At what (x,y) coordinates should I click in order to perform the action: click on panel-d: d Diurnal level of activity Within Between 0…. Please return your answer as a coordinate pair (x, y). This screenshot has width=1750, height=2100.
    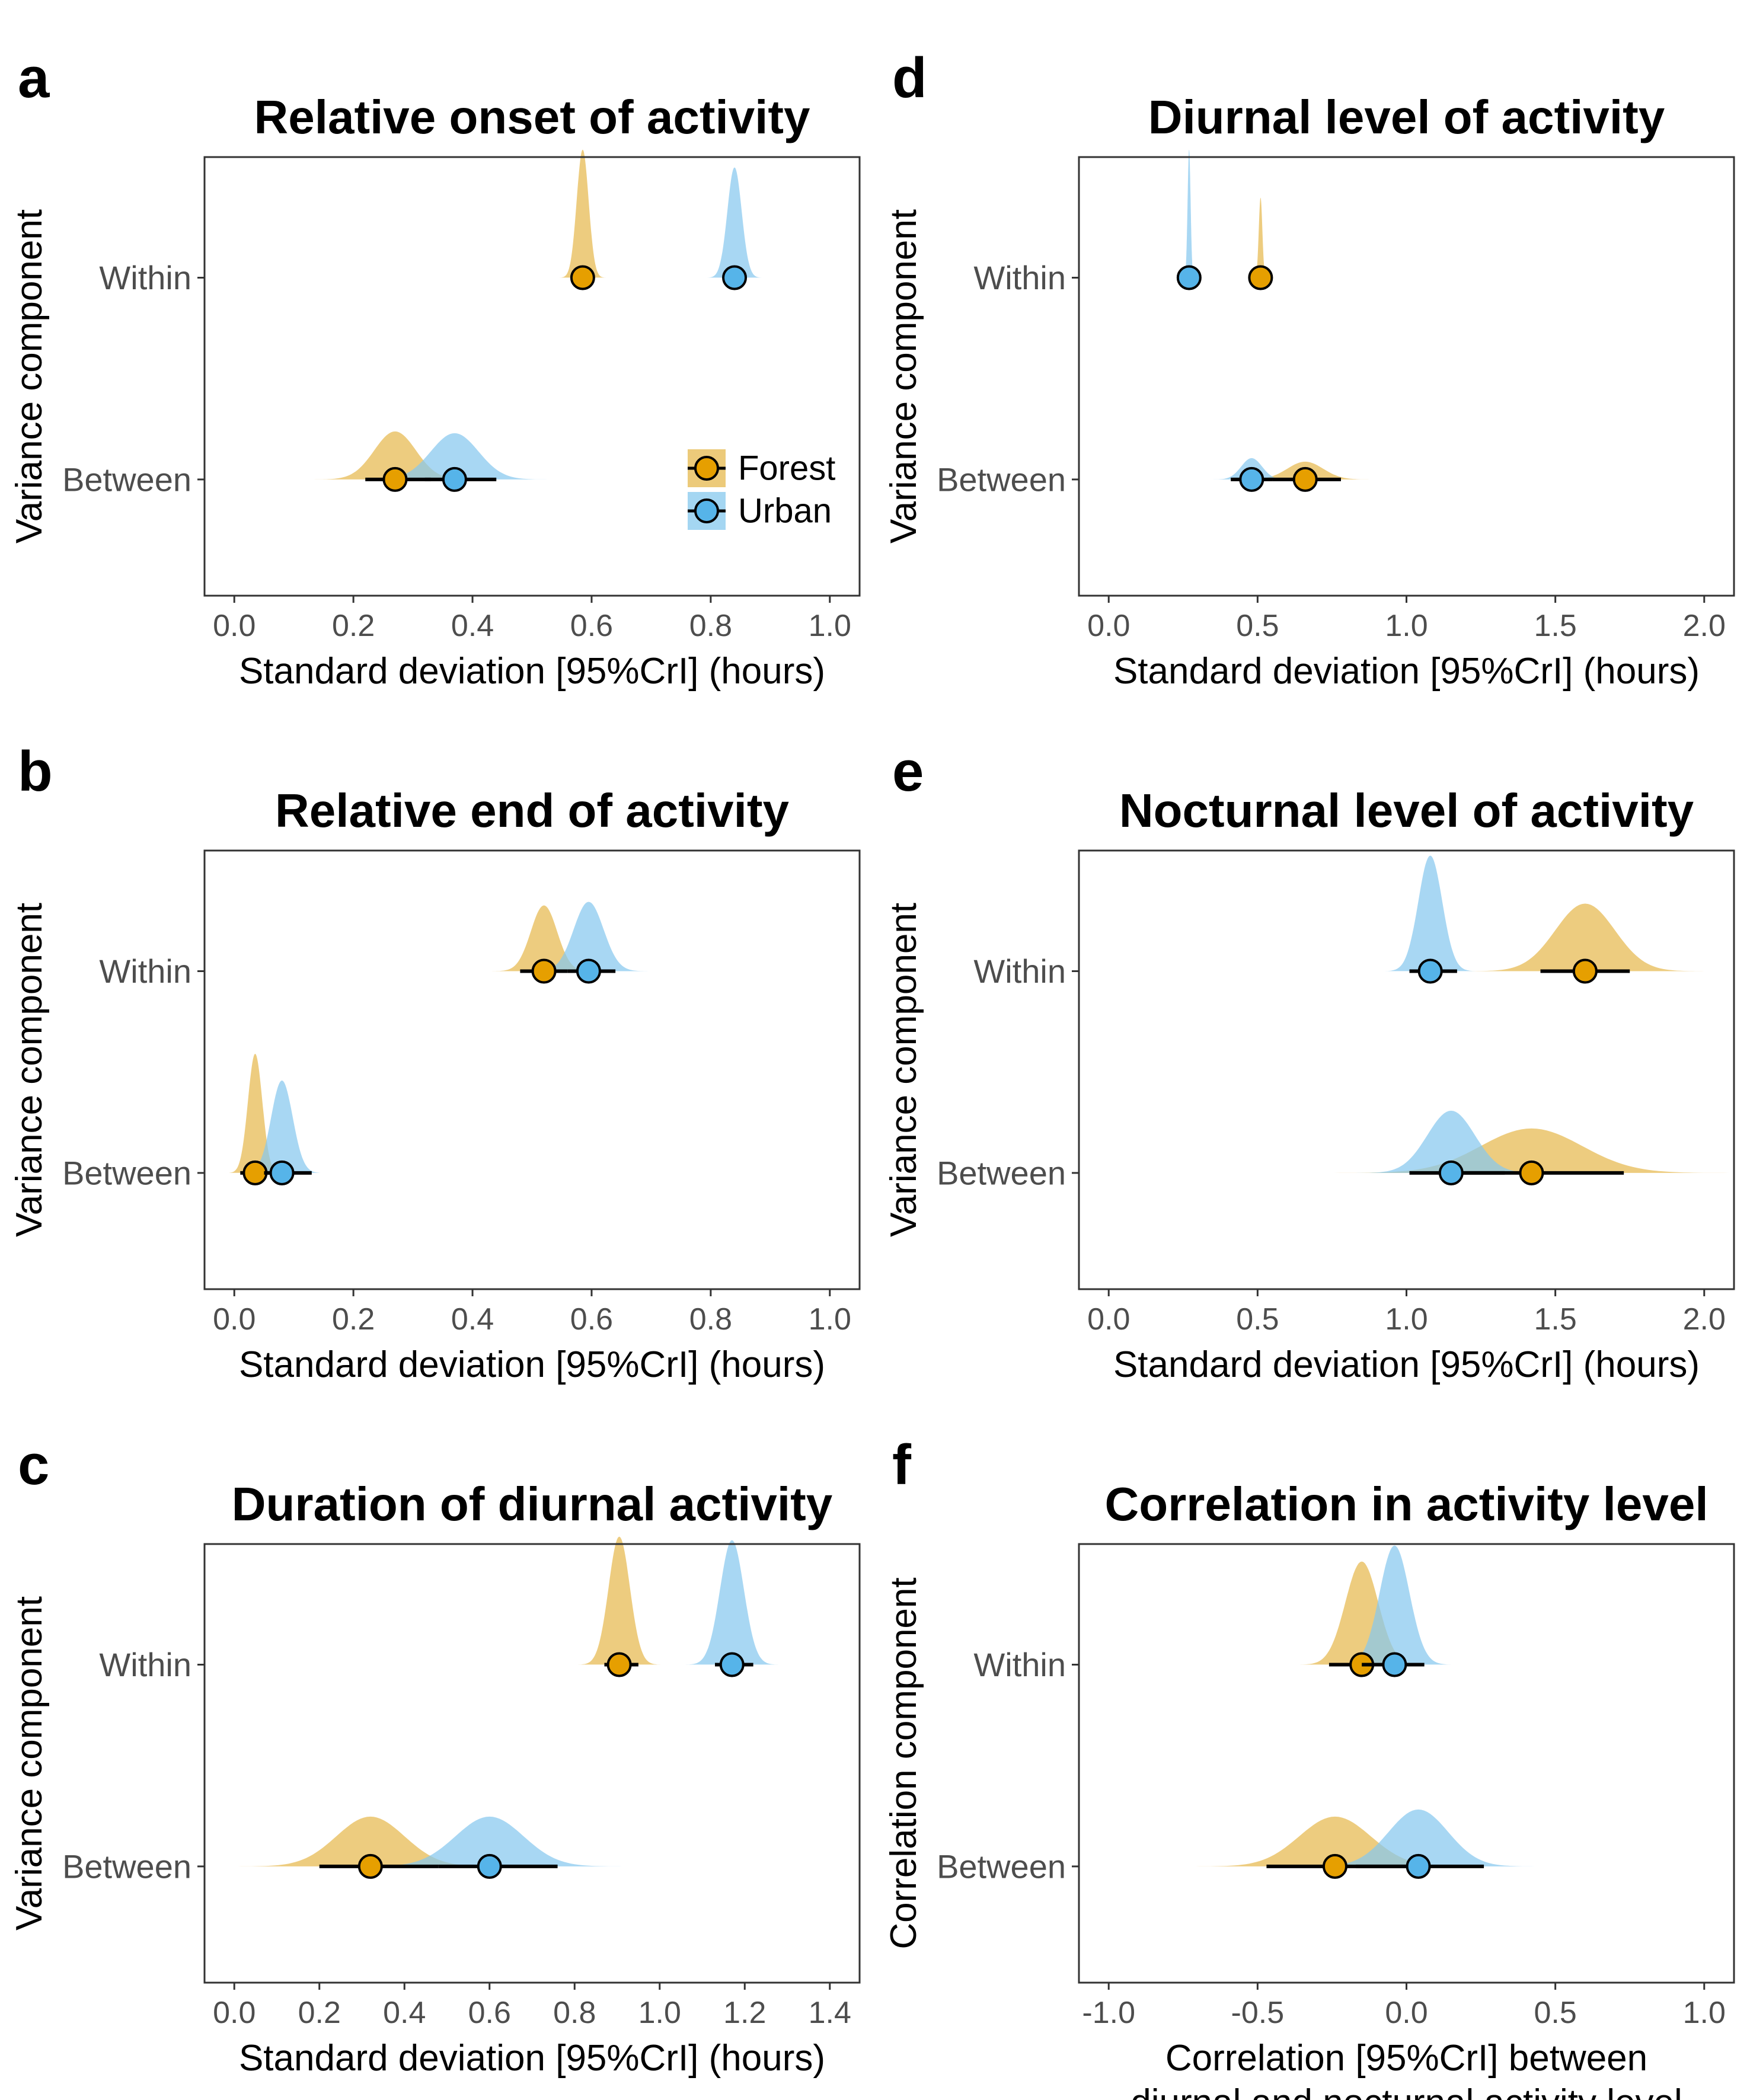
    Looking at the image, I should click on (1309, 369).